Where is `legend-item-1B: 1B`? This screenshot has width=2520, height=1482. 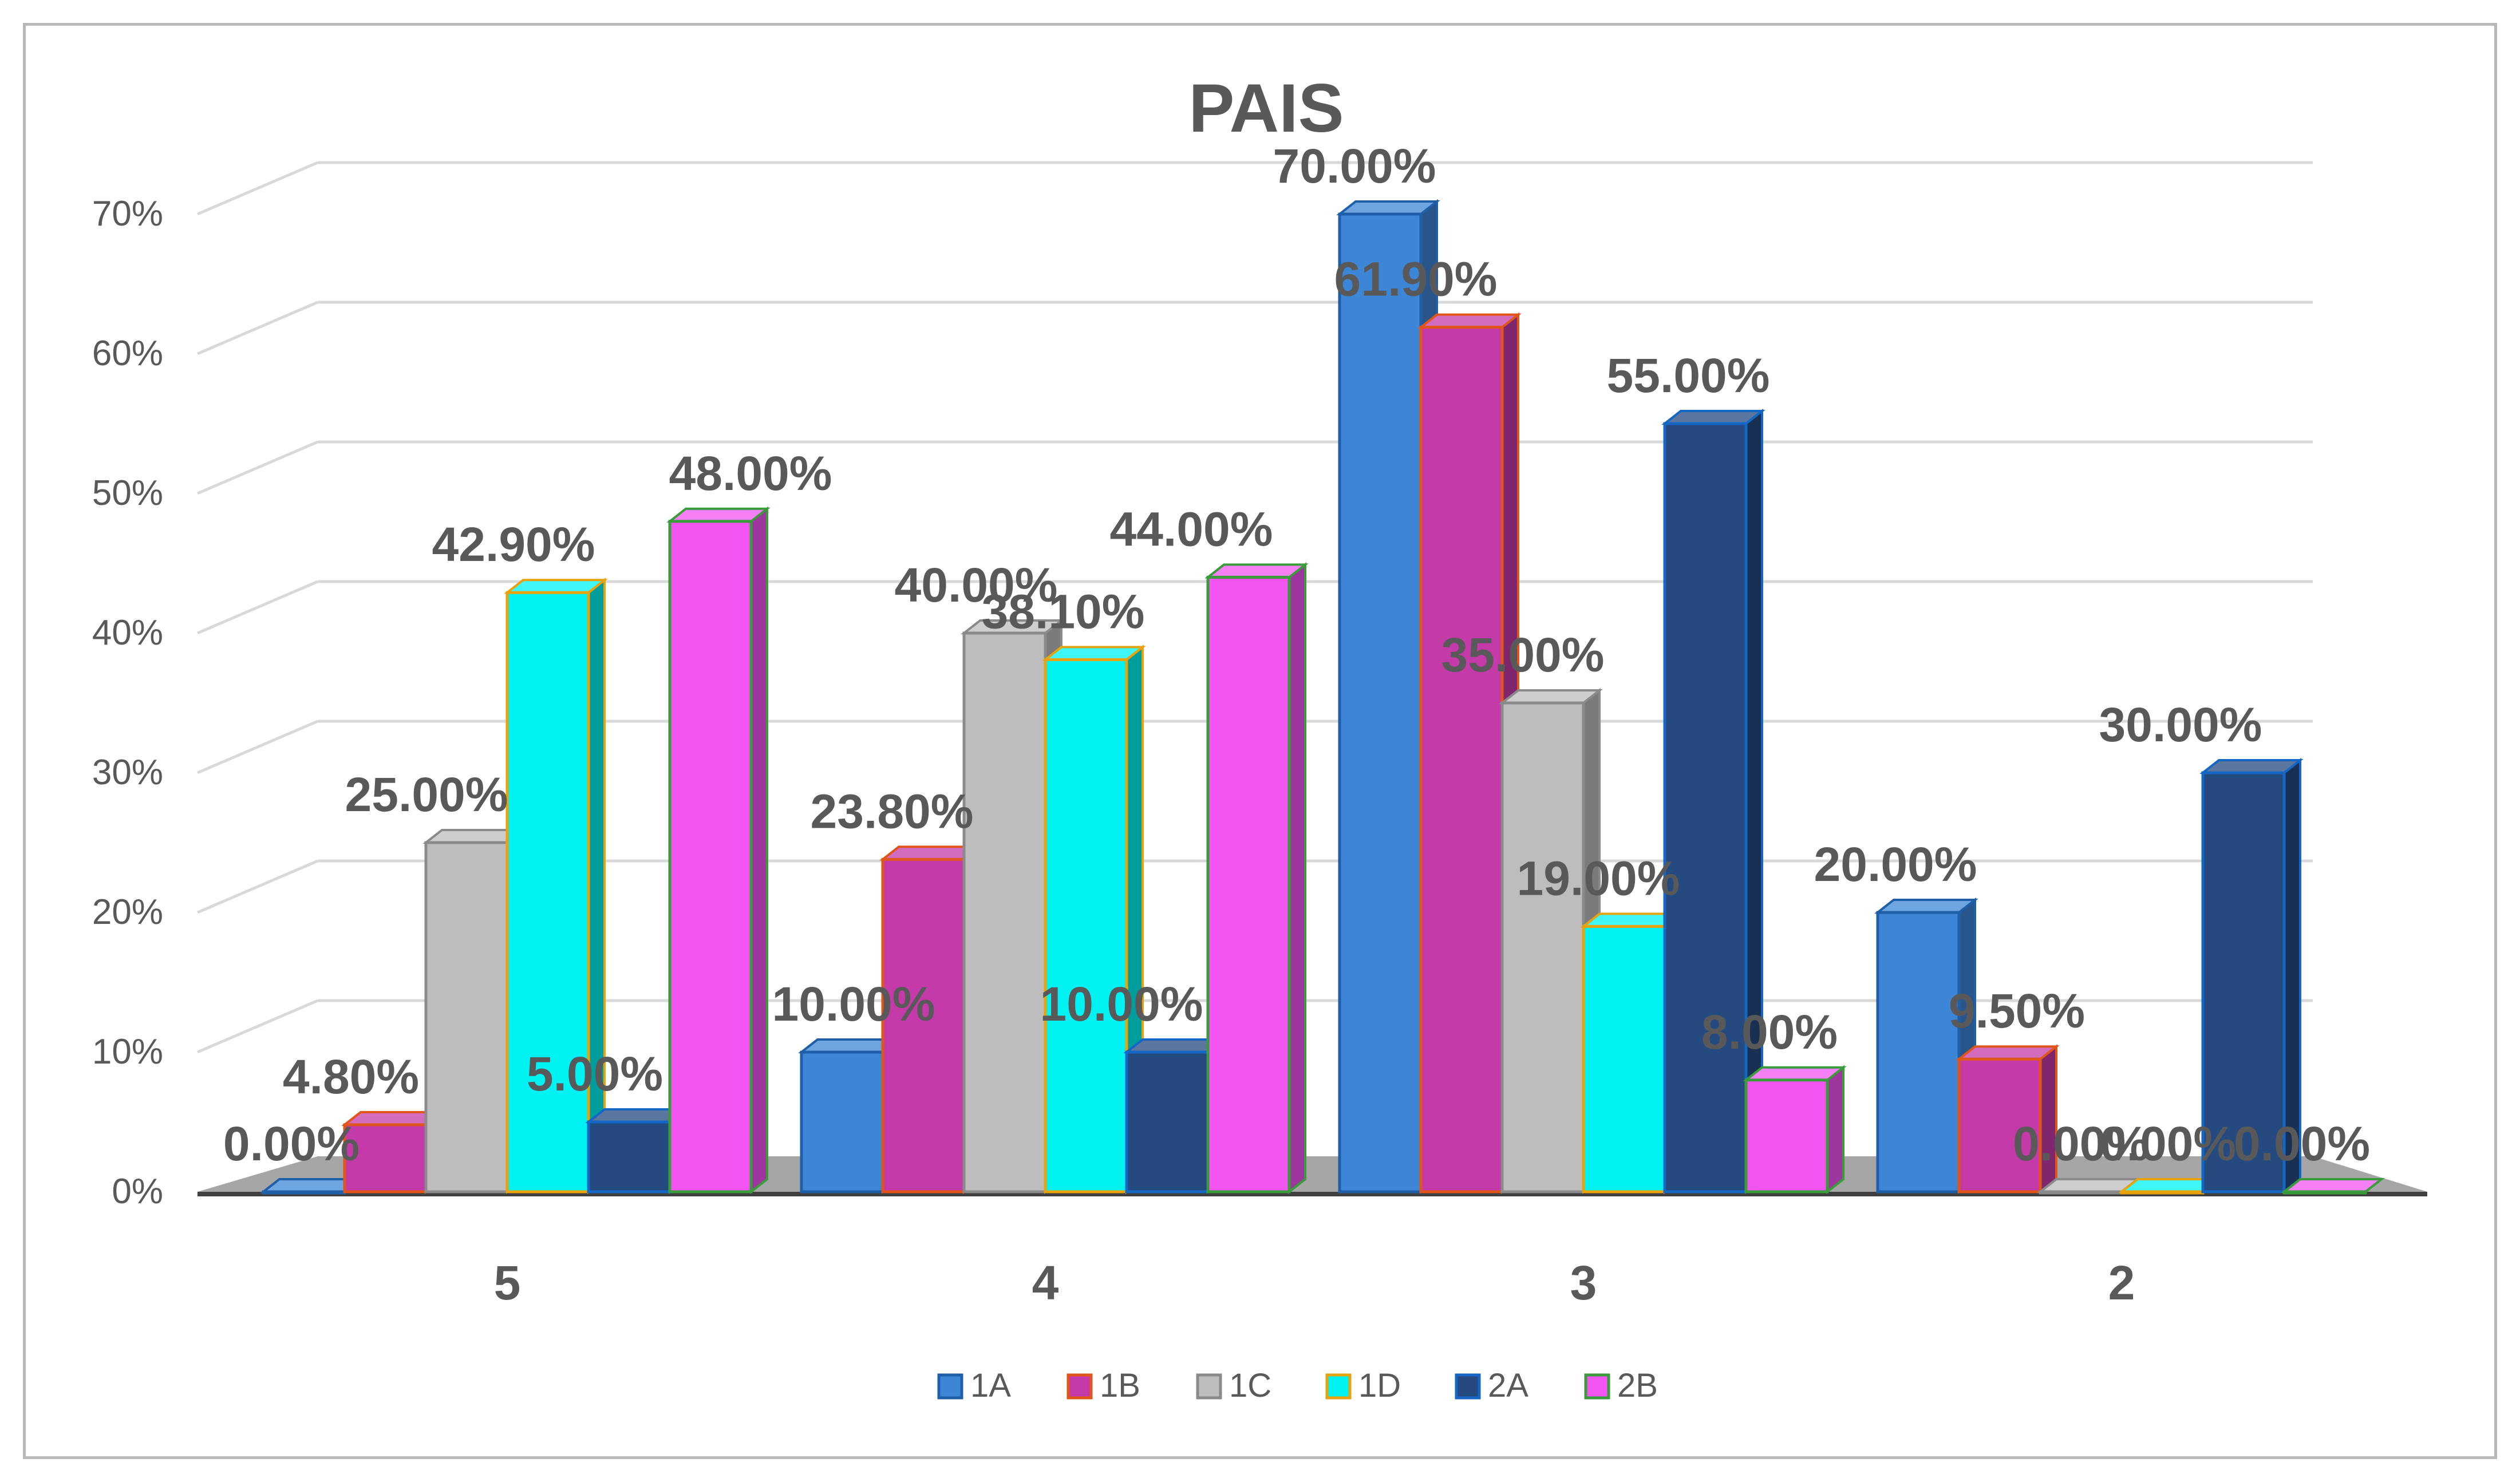 legend-item-1B: 1B is located at coordinates (1103, 1385).